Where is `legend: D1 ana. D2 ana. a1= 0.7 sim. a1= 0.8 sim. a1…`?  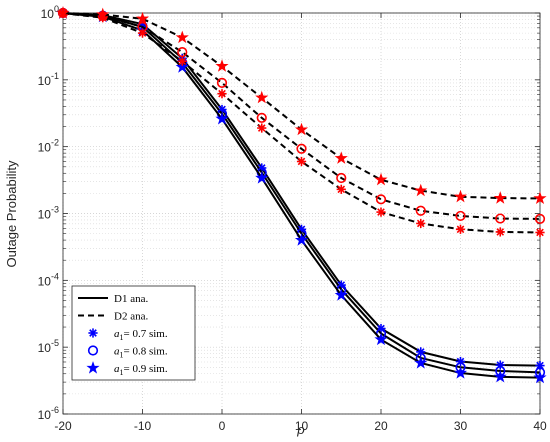 legend: D1 ana. D2 ana. a1= 0.7 sim. a1= 0.8 sim. a1… is located at coordinates (133, 333).